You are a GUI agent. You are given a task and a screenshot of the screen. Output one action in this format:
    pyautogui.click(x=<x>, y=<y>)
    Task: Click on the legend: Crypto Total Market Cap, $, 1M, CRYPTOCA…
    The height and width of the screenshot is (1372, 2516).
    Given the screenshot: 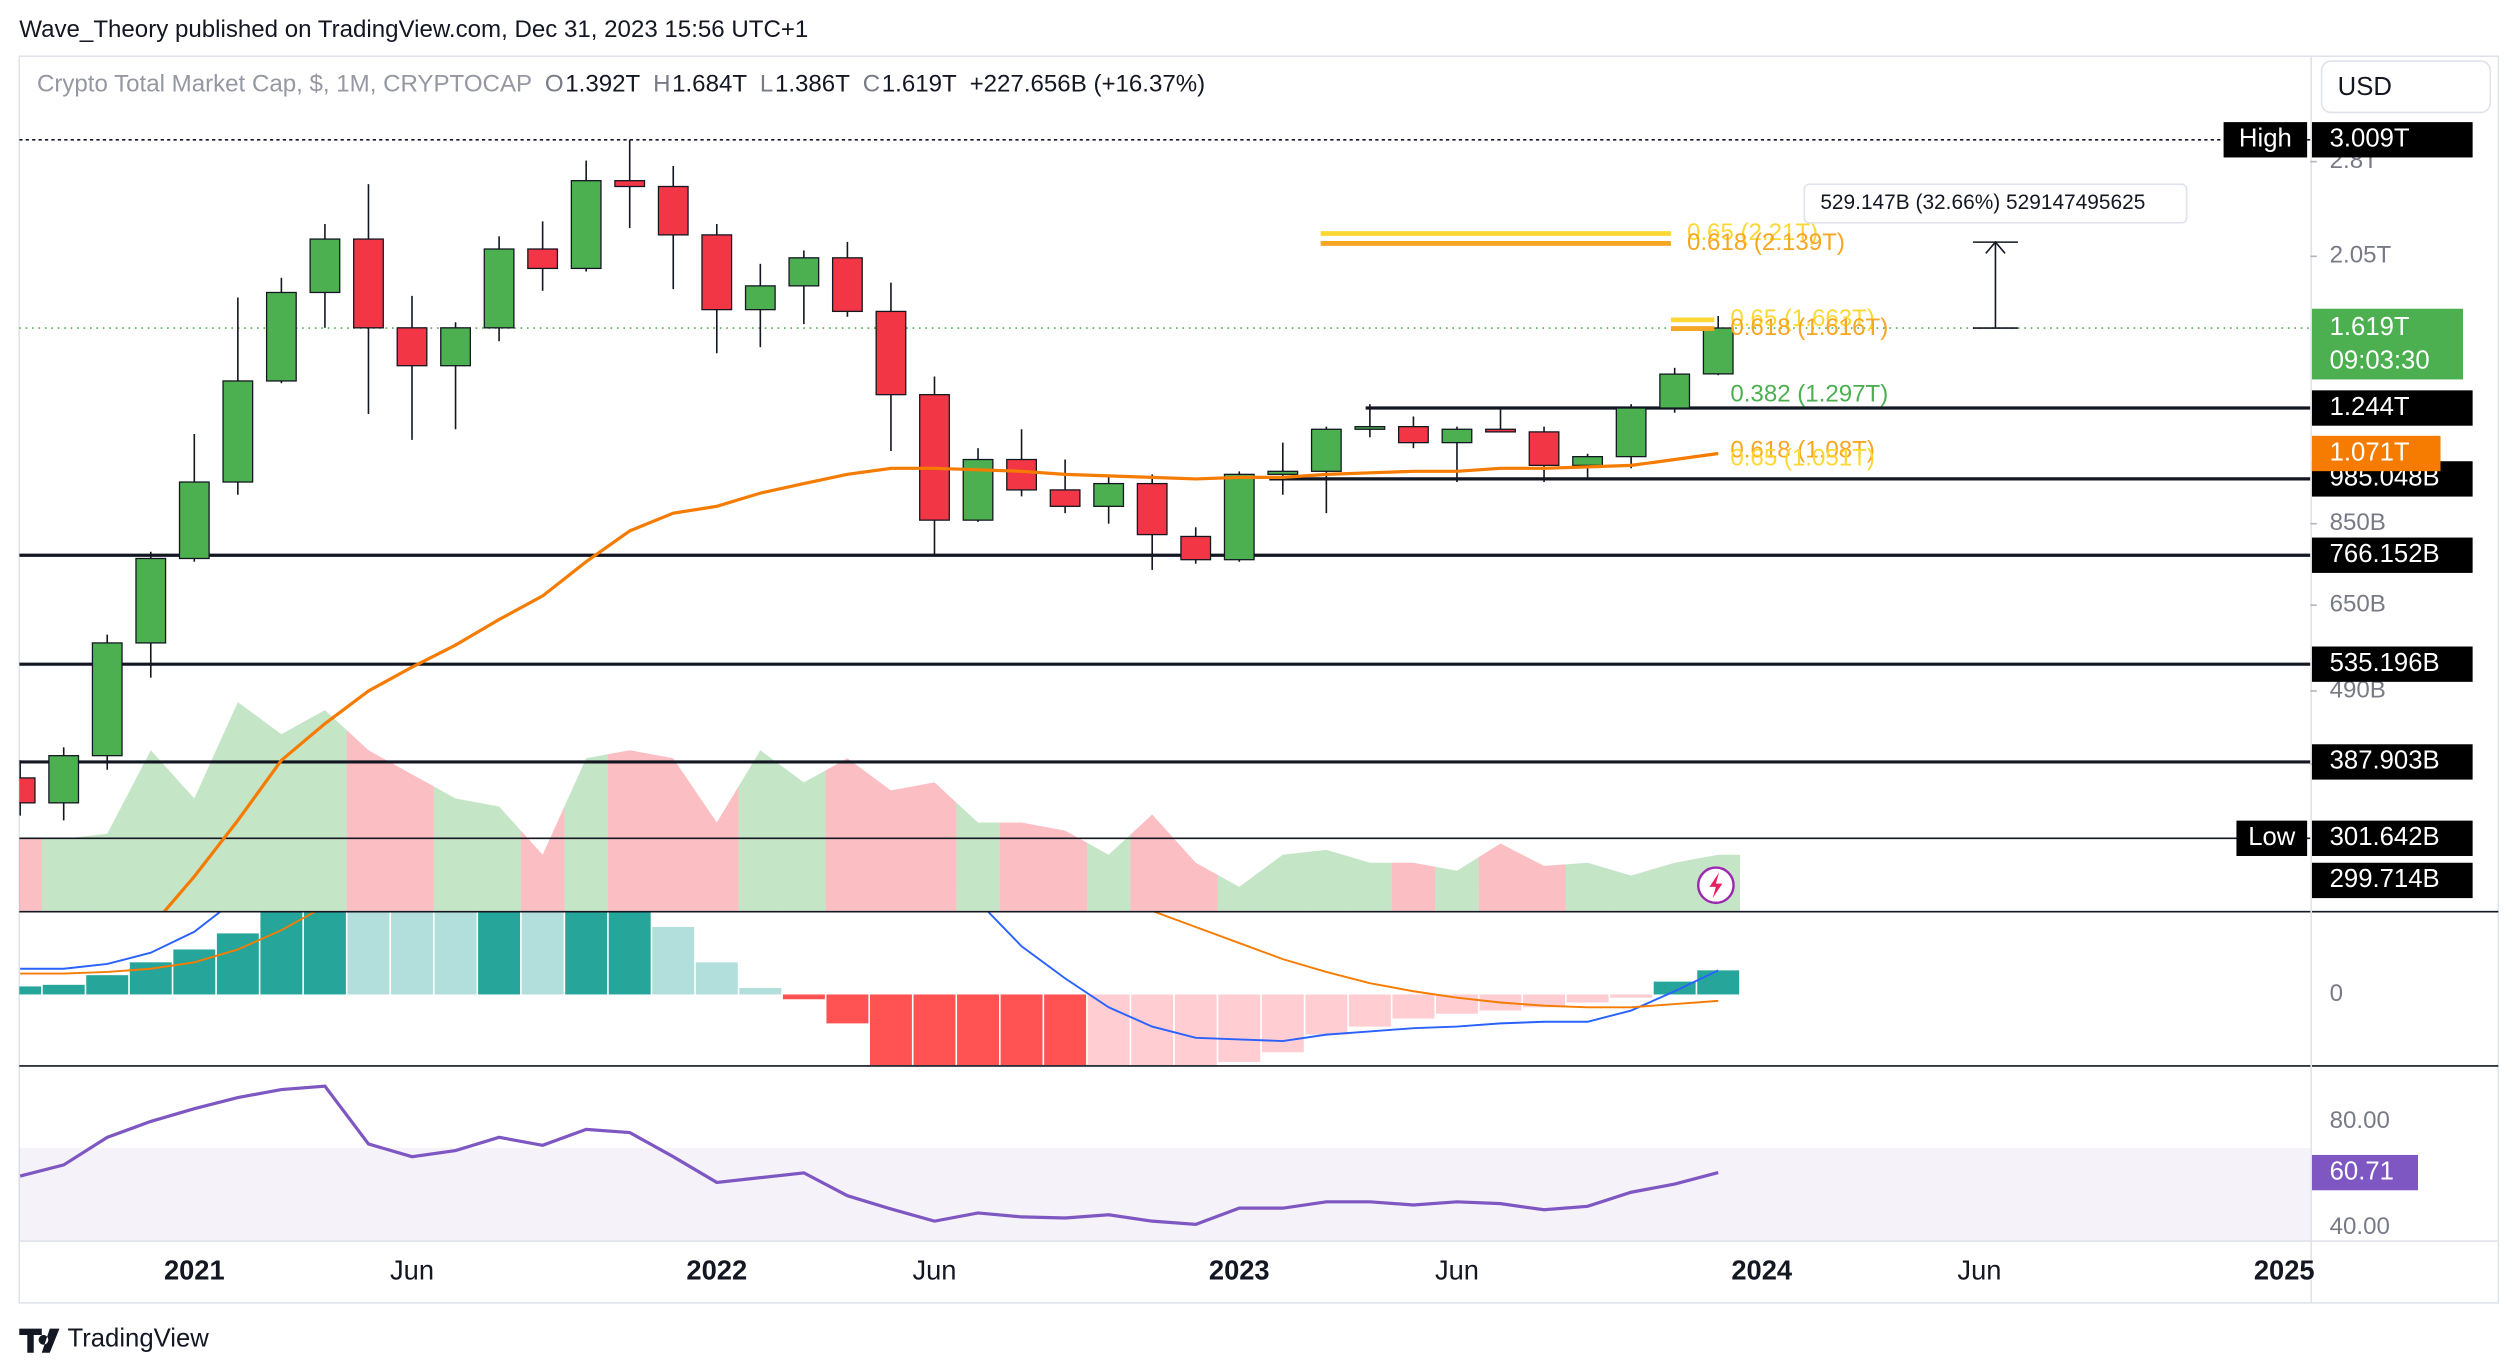 What is the action you would take?
    pyautogui.click(x=621, y=84)
    